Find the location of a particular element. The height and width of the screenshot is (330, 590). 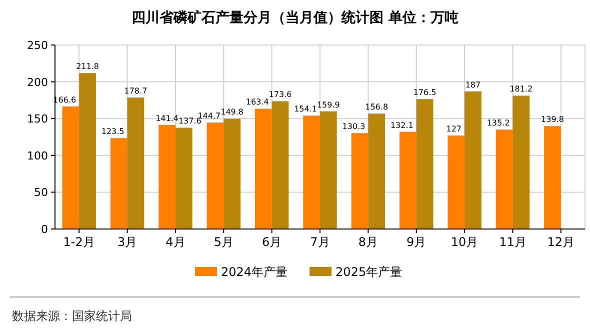

x-tick-label: 5月 is located at coordinates (224, 242).